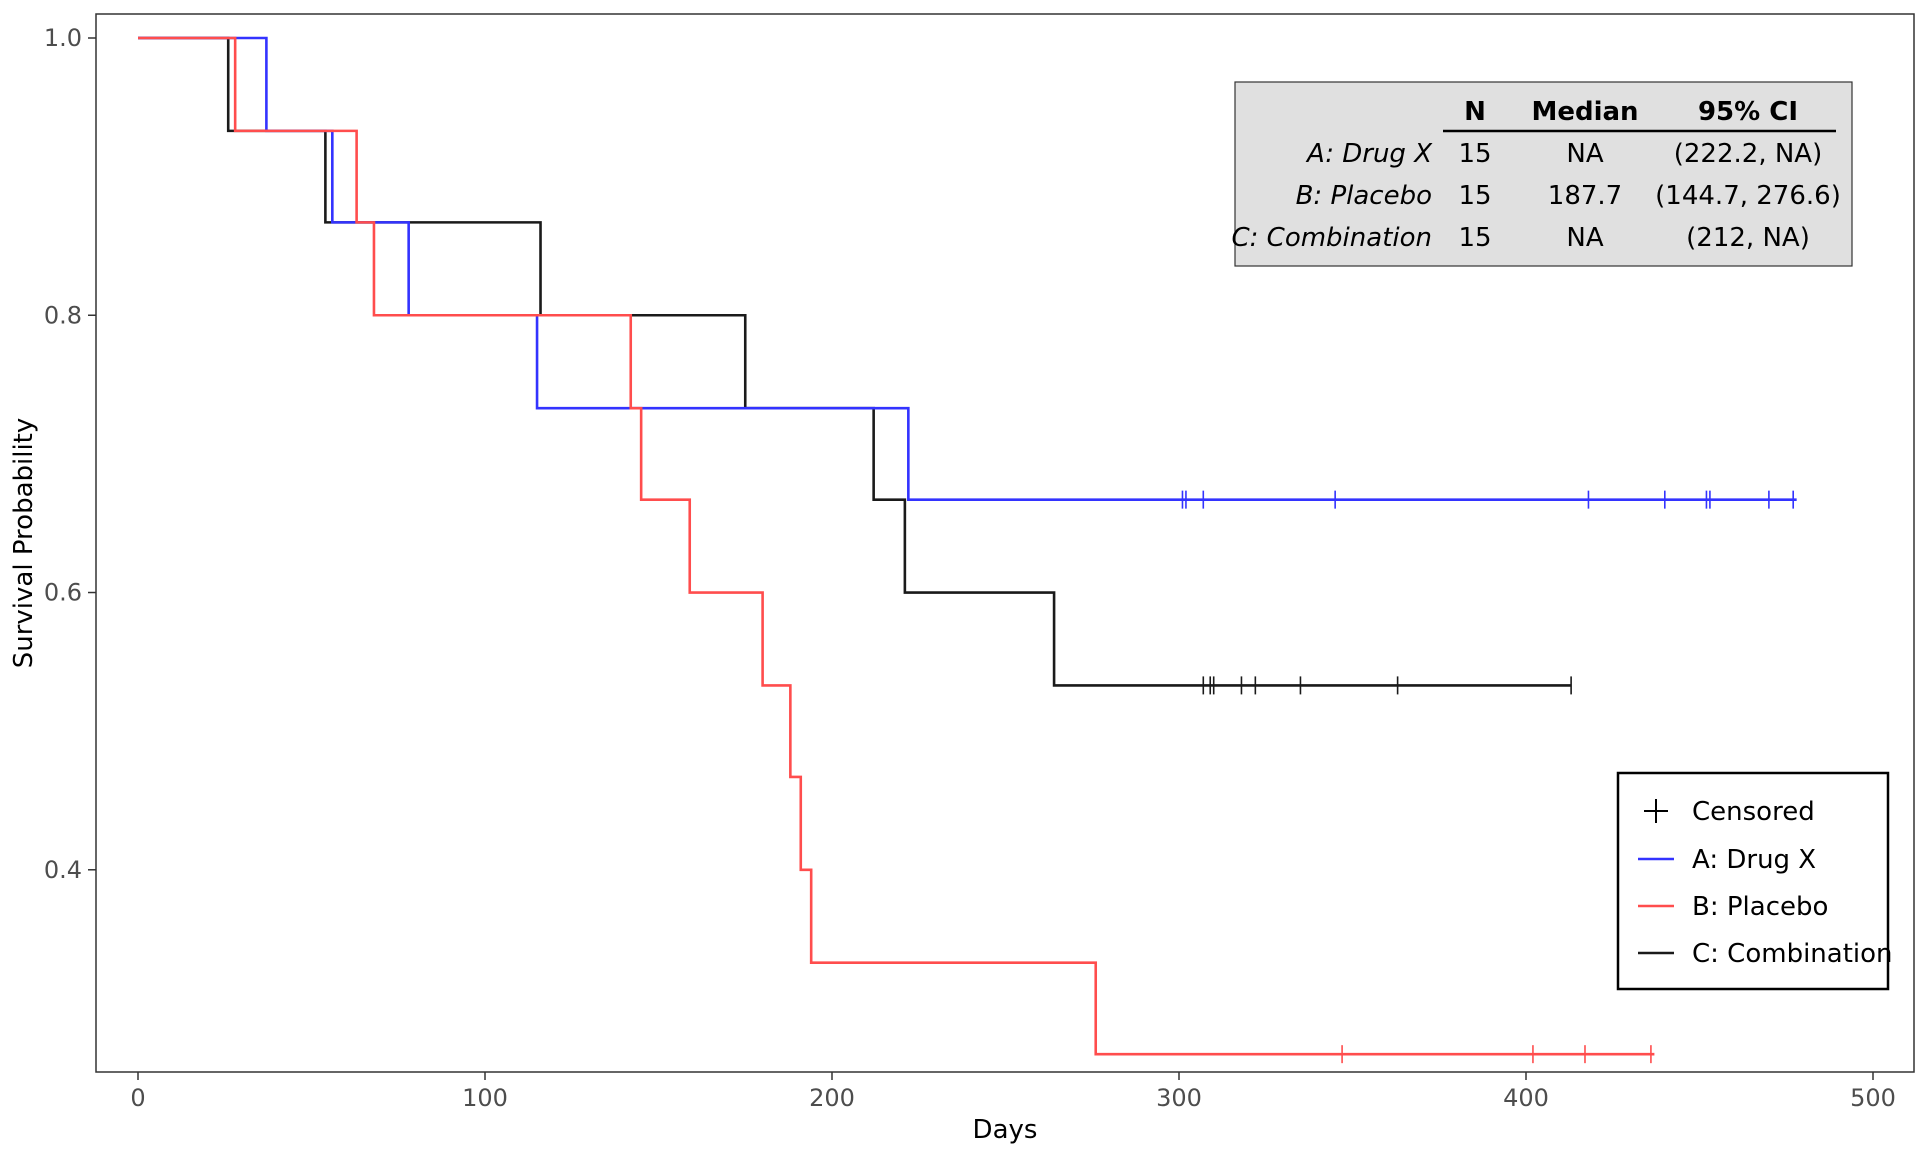  I want to click on table-row-ci: (222.2, NA), so click(1748, 154).